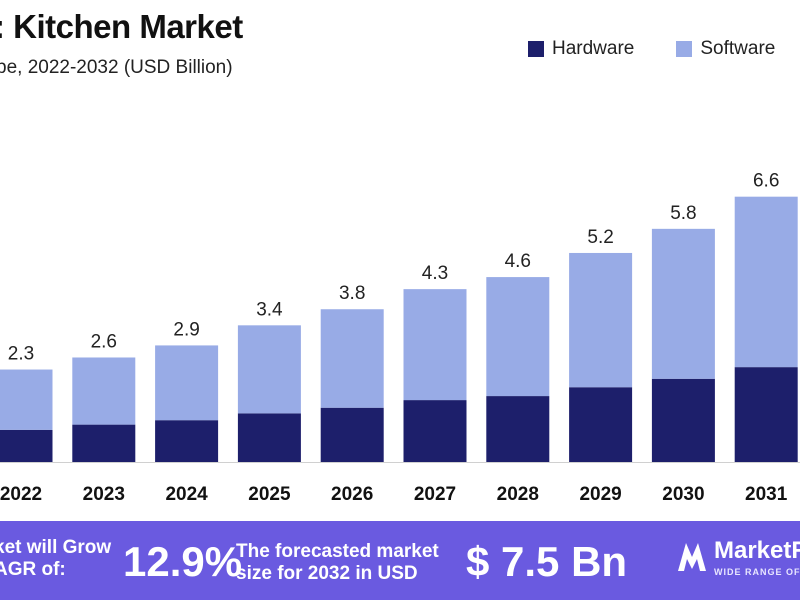 The image size is (800, 600). I want to click on bar-software-2031, so click(766, 282).